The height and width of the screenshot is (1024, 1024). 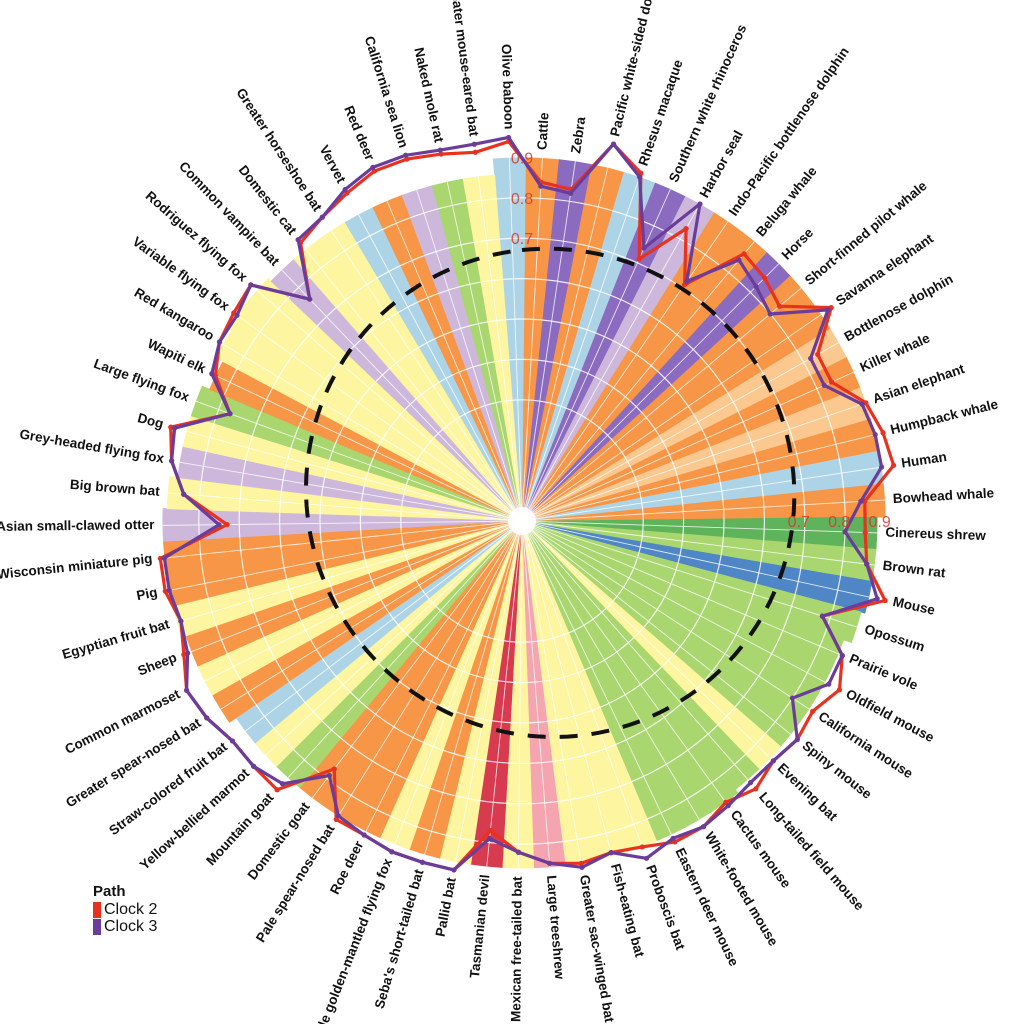 I want to click on species-label: Pig, so click(x=147, y=593).